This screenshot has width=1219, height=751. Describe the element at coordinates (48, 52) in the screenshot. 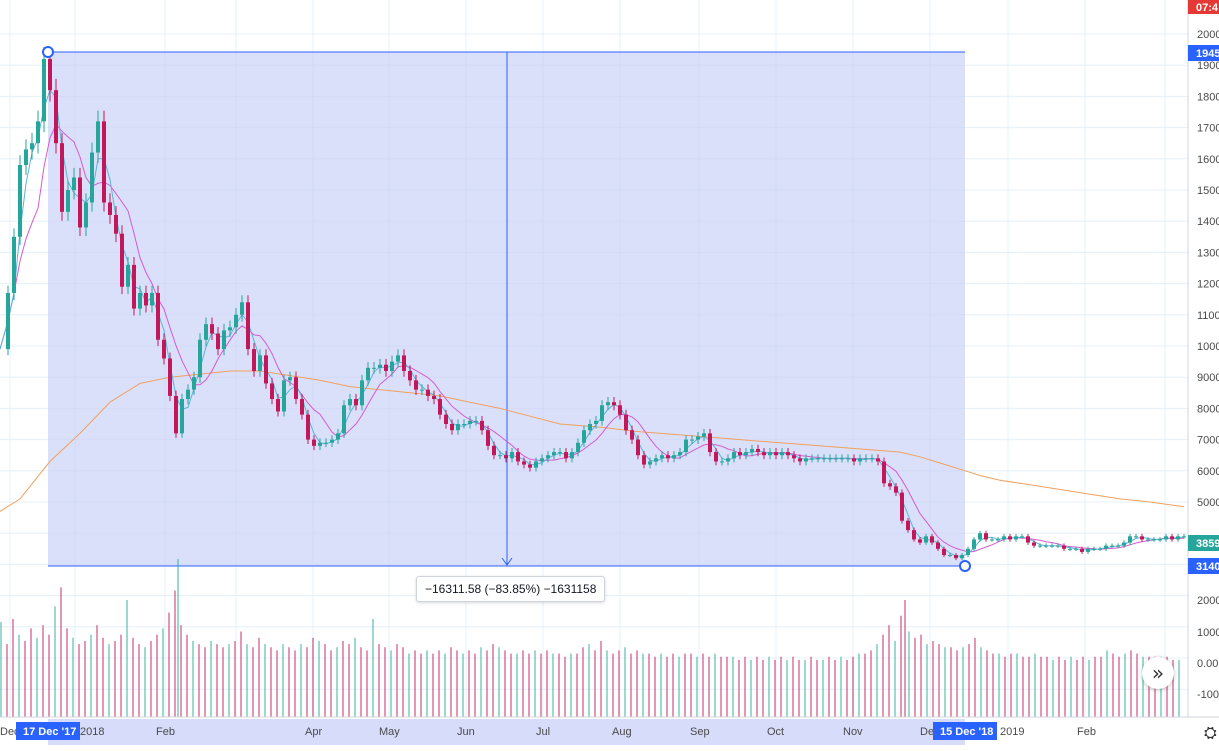

I see `measure-start-handle` at that location.